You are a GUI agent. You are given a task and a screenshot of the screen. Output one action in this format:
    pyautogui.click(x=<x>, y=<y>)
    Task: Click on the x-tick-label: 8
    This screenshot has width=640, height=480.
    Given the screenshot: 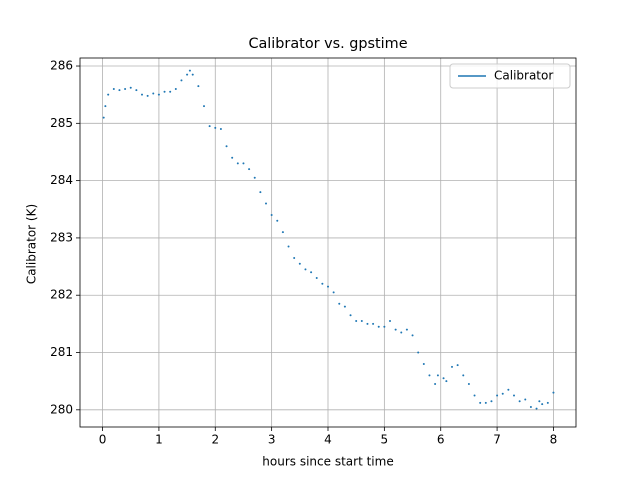 What is the action you would take?
    pyautogui.click(x=554, y=440)
    